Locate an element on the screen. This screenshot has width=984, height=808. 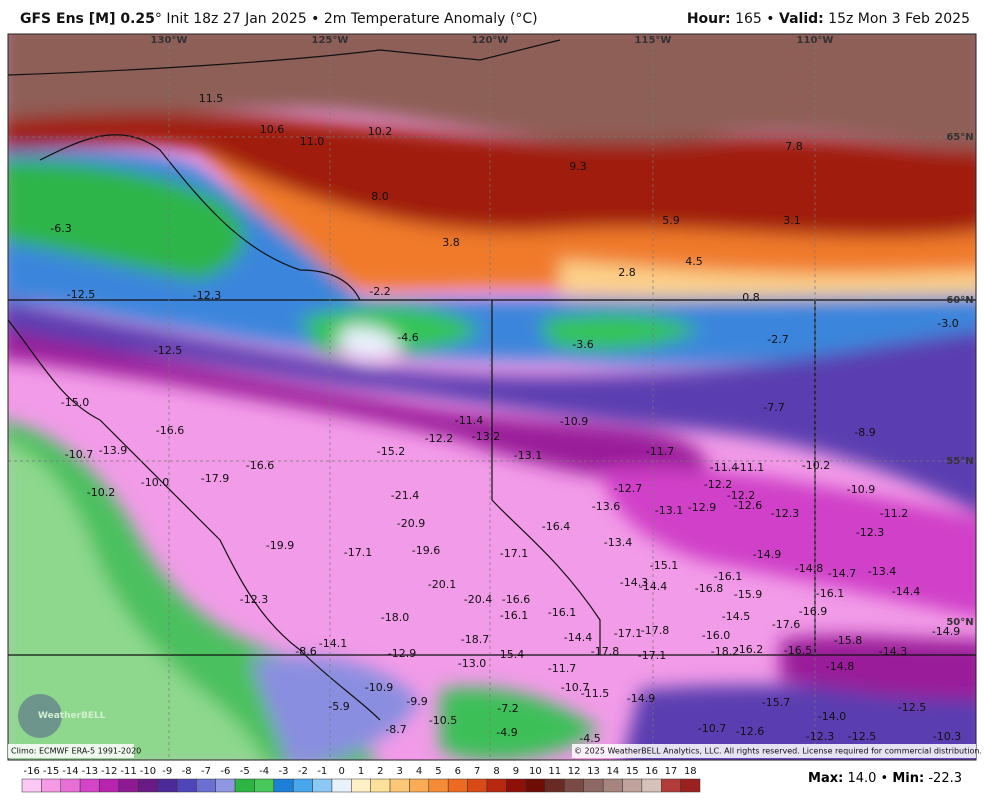
colorbar-label: -7 is located at coordinates (206, 771).